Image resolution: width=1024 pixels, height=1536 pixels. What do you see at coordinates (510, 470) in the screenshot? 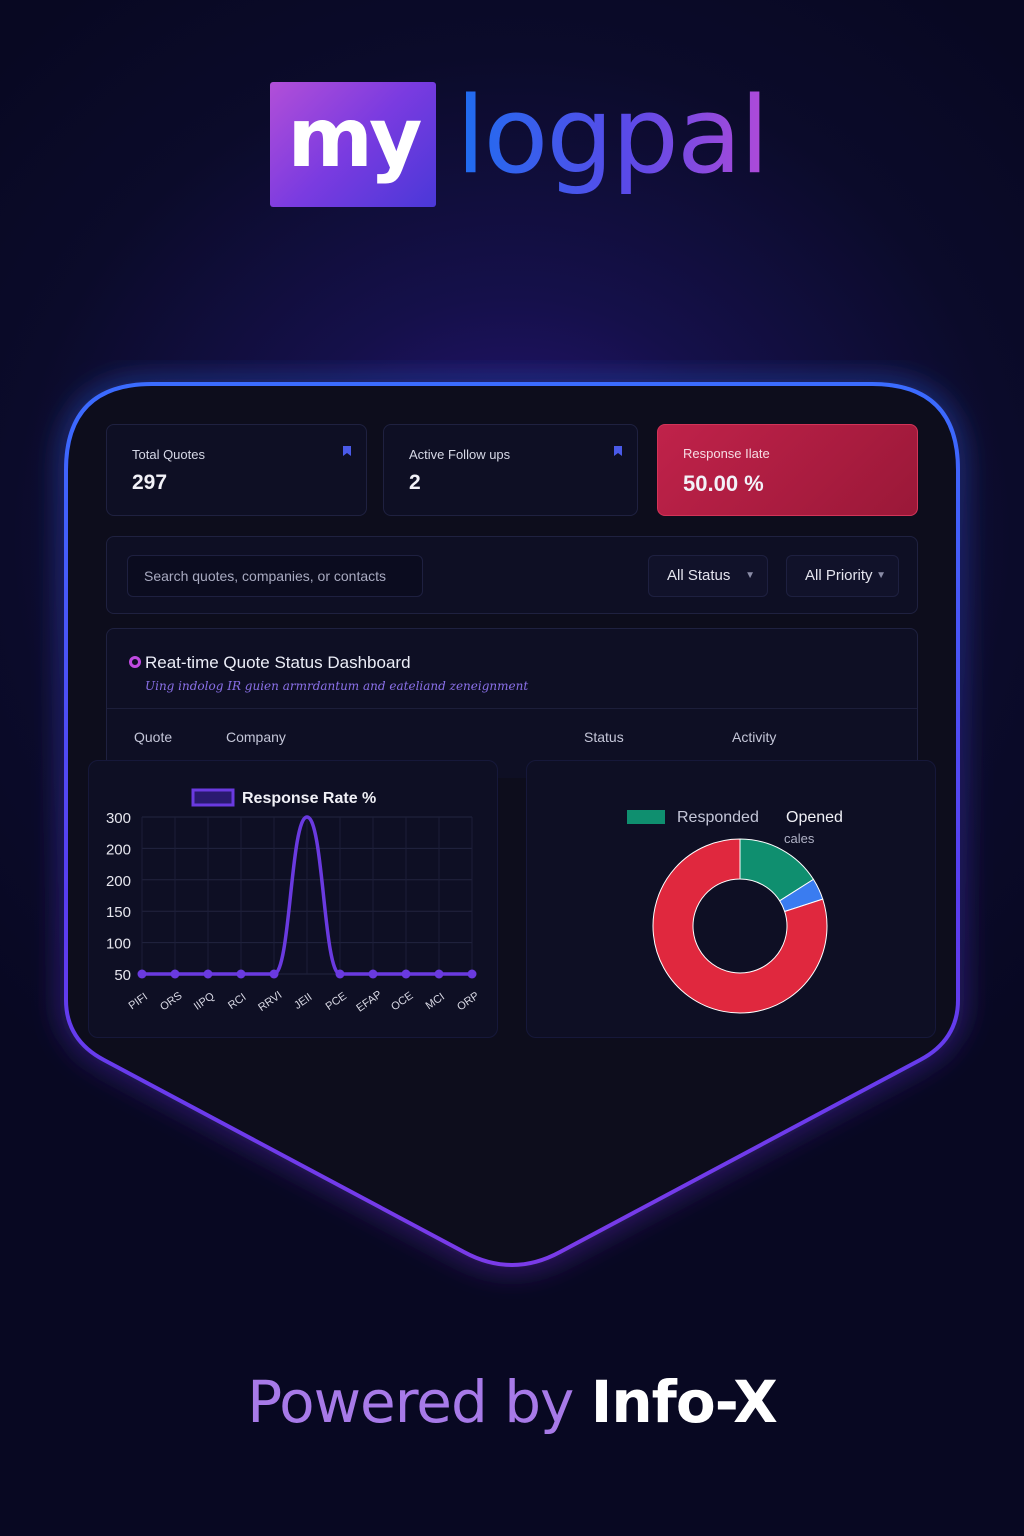
I see `stat-active-followups: Active Follow ups 2` at bounding box center [510, 470].